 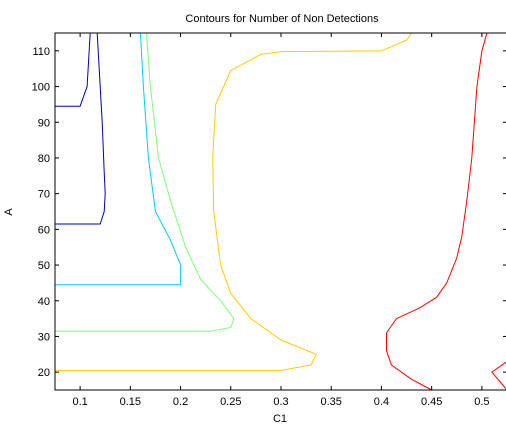 I want to click on x-tick-label: 0.2, so click(x=180, y=402).